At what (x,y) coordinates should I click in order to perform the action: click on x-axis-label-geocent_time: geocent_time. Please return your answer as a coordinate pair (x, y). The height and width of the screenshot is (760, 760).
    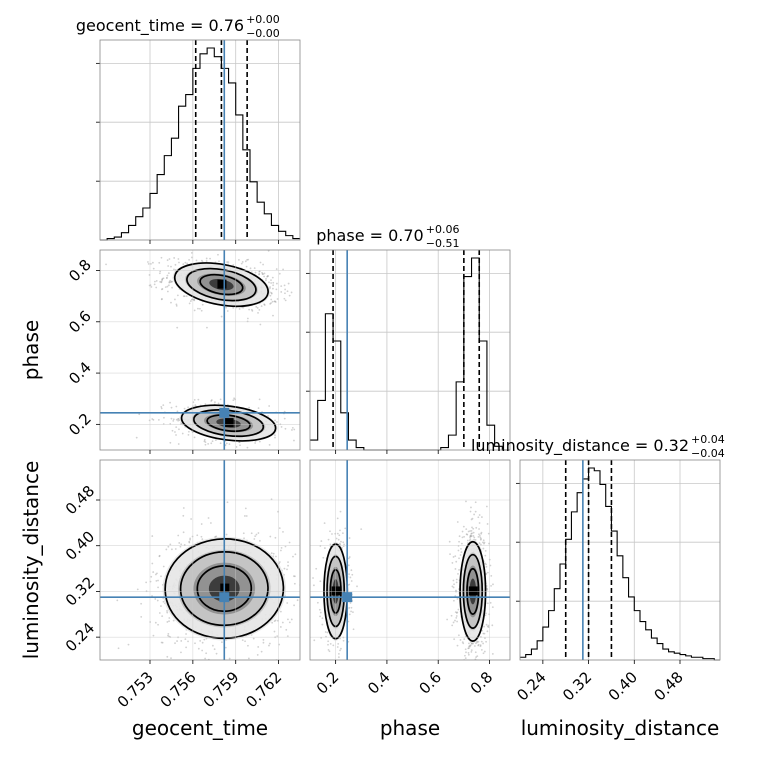
    Looking at the image, I should click on (200, 728).